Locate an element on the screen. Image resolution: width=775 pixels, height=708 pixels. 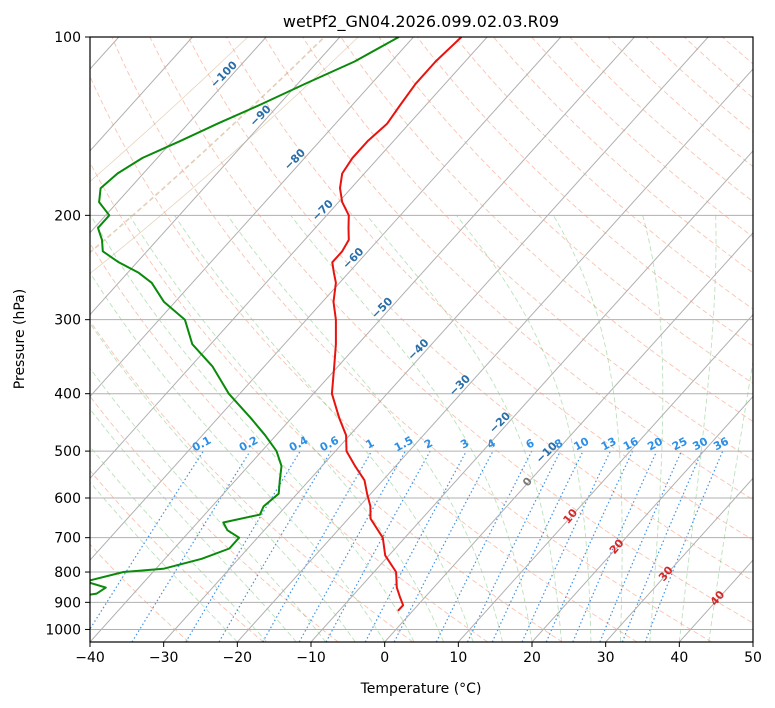
y-tick-label: 300 is located at coordinates (67, 321).